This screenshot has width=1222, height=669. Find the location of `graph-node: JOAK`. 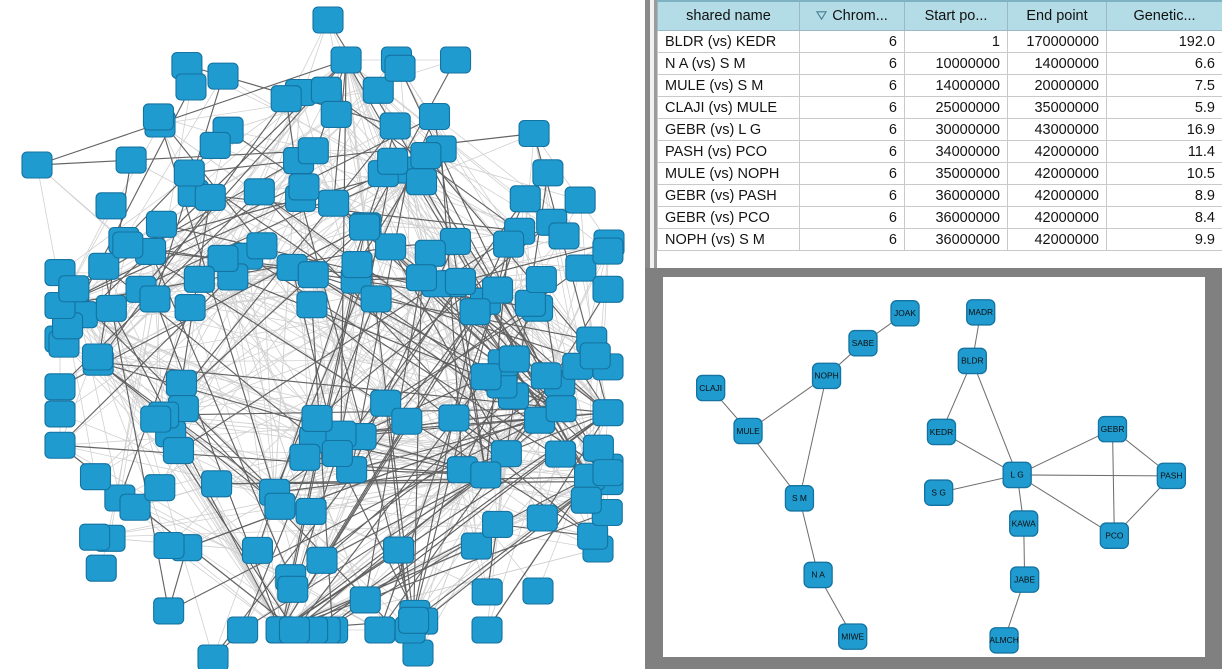

graph-node: JOAK is located at coordinates (905, 313).